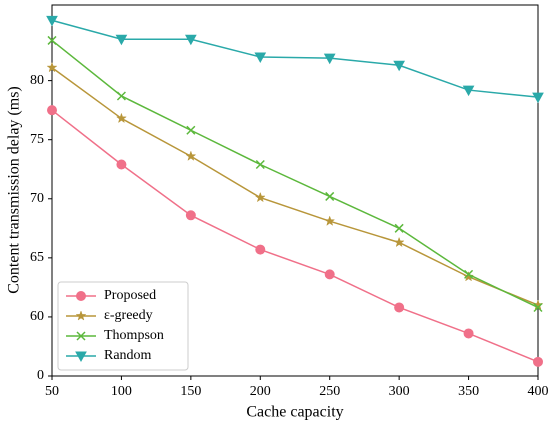  Describe the element at coordinates (52, 391) in the screenshot. I see `x-tick-label: 50` at that location.